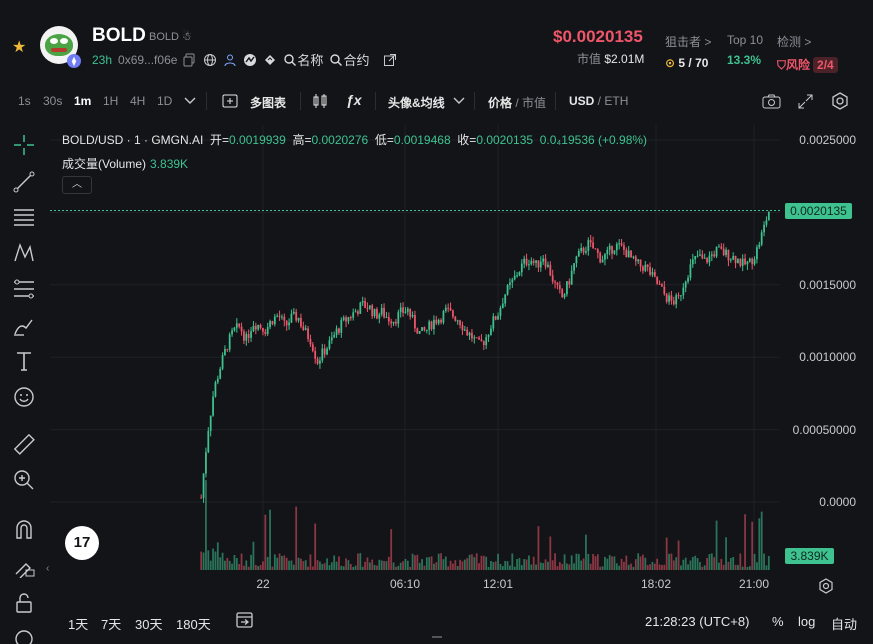 The width and height of the screenshot is (873, 644). I want to click on currency-toggle: USD / ETH, so click(599, 101).